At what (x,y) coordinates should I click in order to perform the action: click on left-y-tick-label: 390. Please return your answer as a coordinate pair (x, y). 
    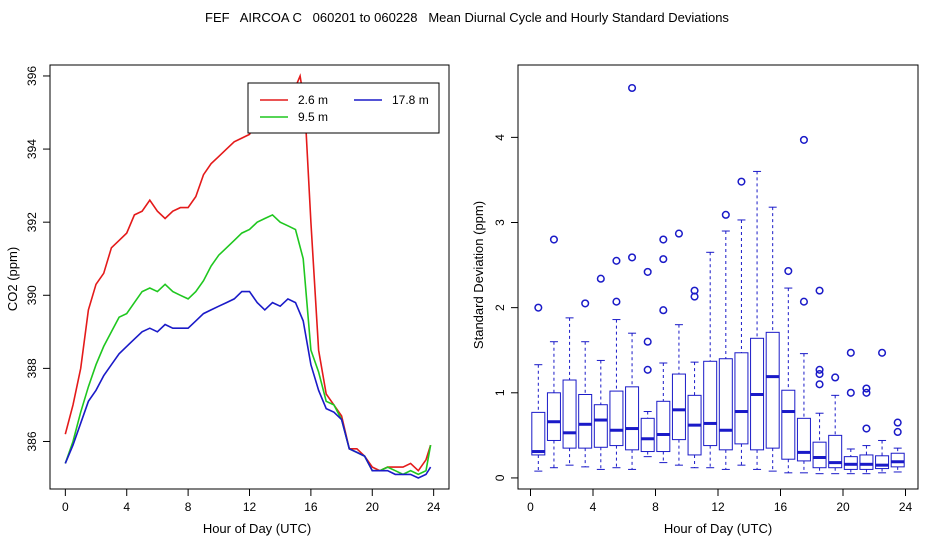
    Looking at the image, I should click on (32, 295).